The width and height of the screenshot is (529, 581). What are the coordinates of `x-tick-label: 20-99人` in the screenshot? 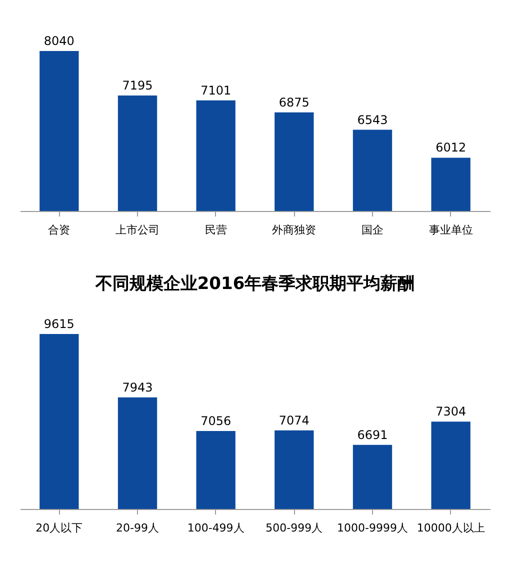 It's located at (137, 528).